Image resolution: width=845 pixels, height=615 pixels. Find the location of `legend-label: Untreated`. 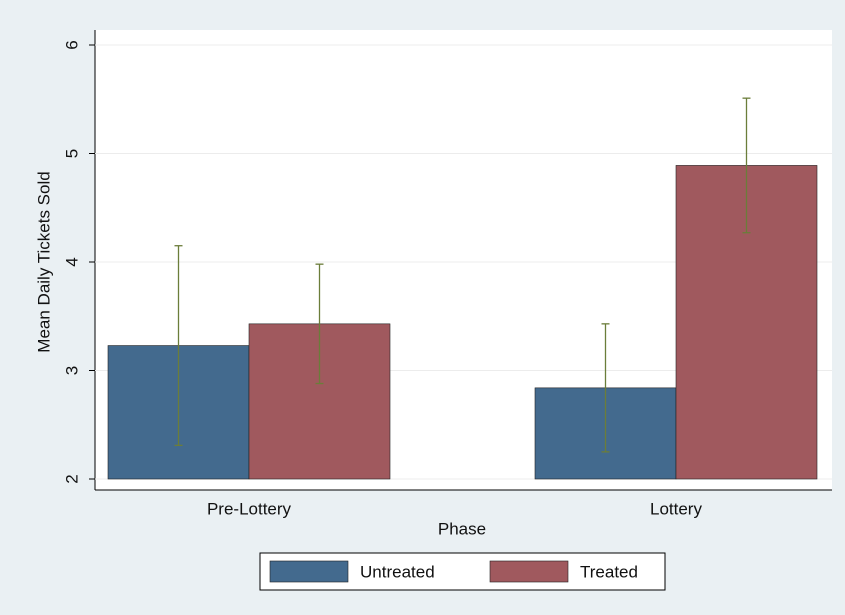

legend-label: Untreated is located at coordinates (397, 571).